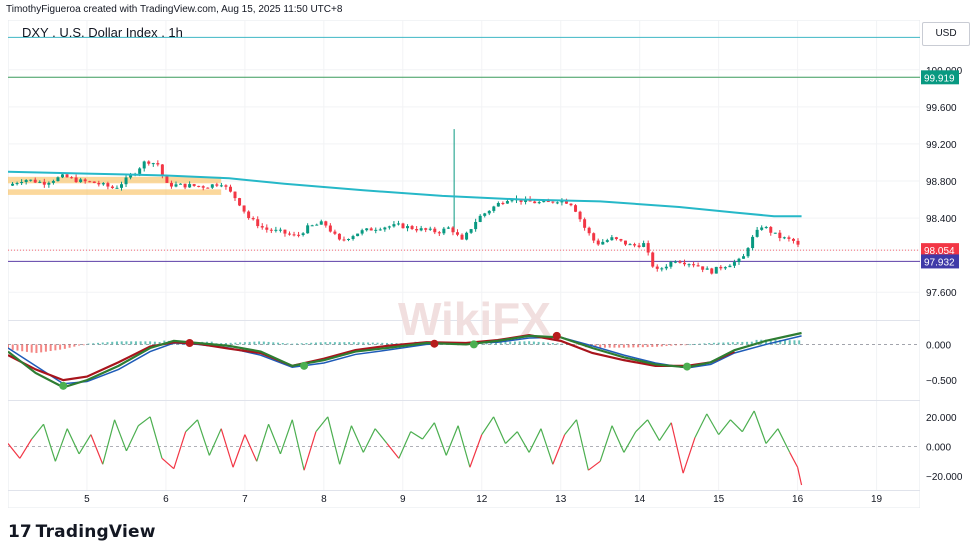  I want to click on x-tick-label: 19, so click(877, 499).